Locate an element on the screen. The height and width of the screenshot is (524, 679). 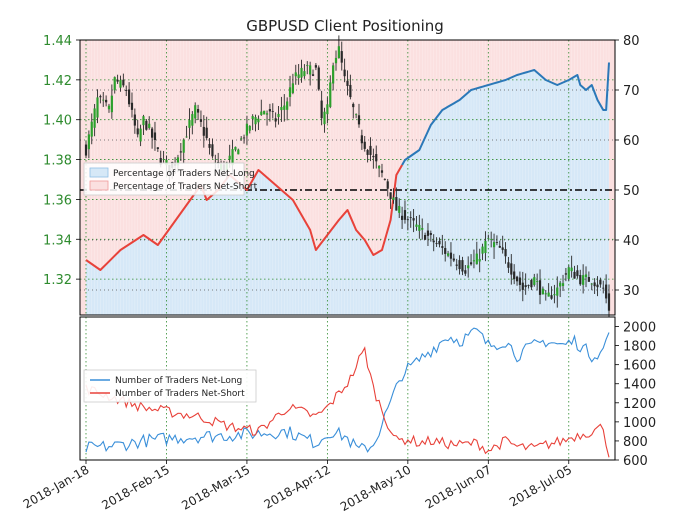
left-tick-label: 1.44 is located at coordinates (57, 41).